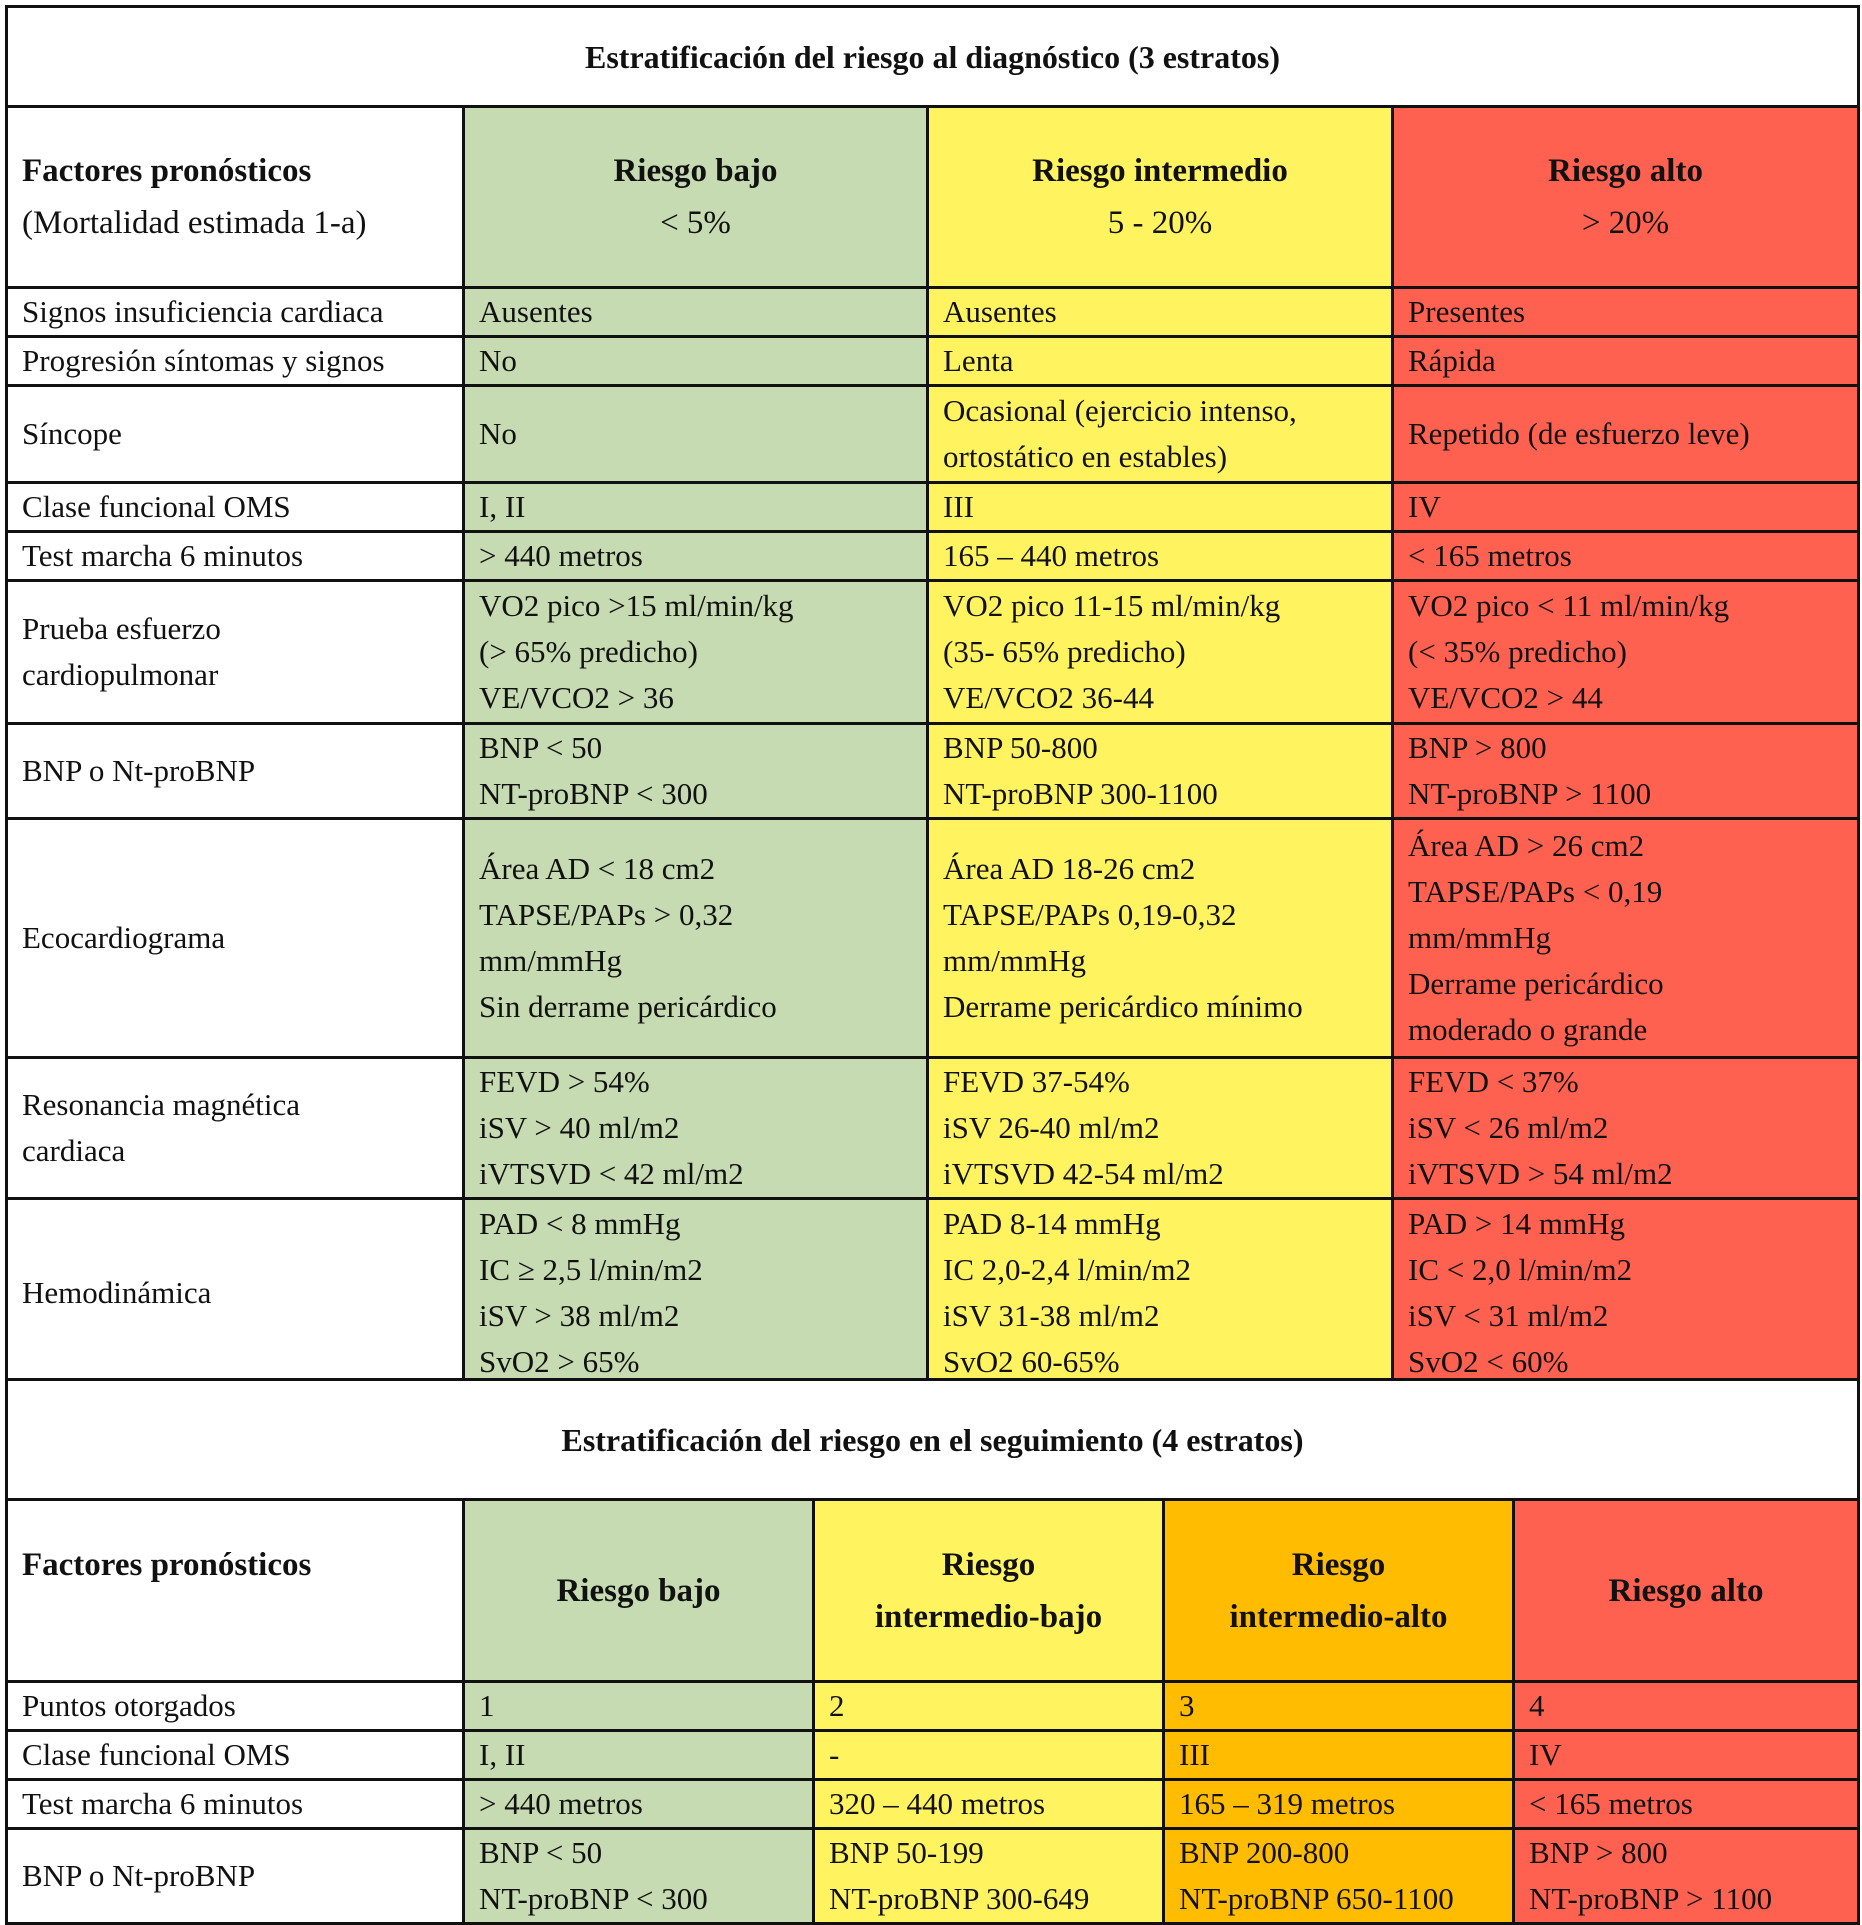 This screenshot has width=1862, height=1925. Describe the element at coordinates (1052, 1223) in the screenshot. I see `cell-value: PAD 8-14 mmHg` at that location.